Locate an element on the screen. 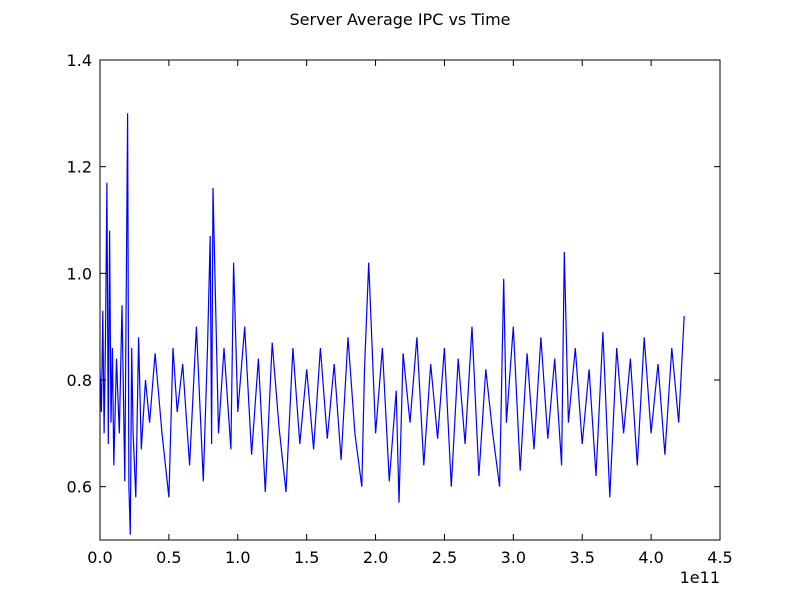 Image resolution: width=800 pixels, height=600 pixels. x-tick-label: 2.5 is located at coordinates (444, 557).